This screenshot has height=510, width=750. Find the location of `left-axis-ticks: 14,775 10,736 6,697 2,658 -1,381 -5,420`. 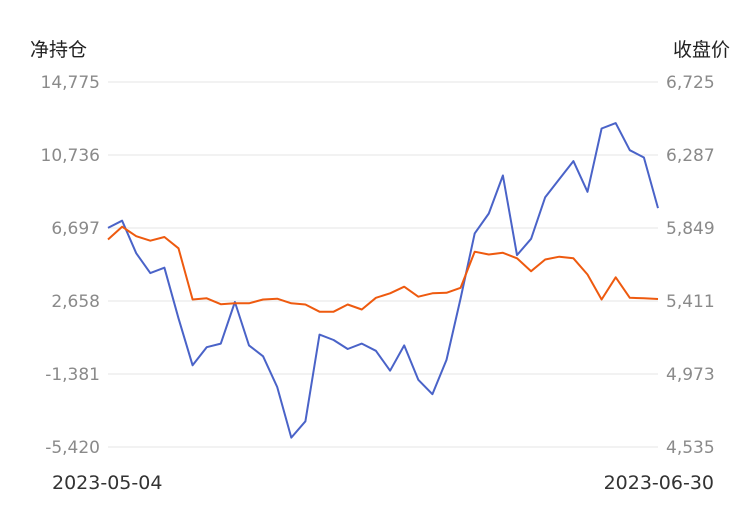

left-axis-ticks: 14,775 10,736 6,697 2,658 -1,381 -5,420 is located at coordinates (70, 265).